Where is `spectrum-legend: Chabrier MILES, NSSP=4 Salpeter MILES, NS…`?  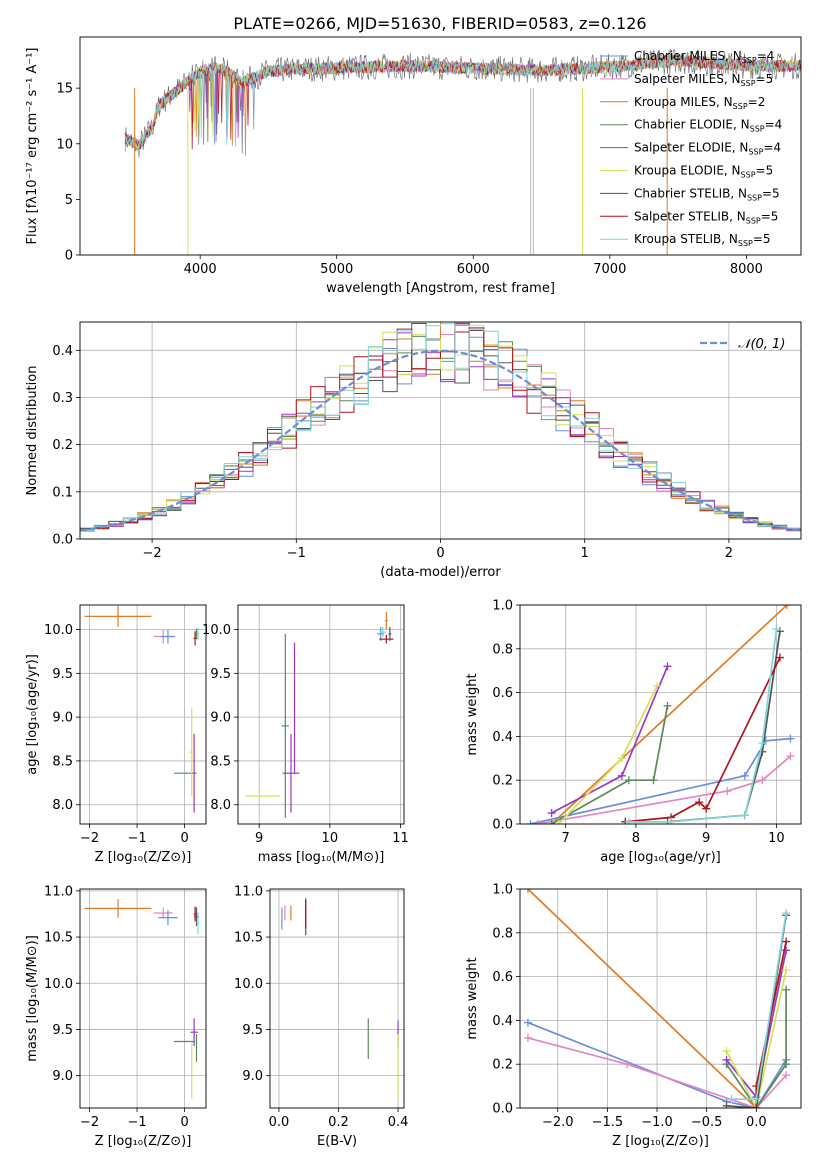 spectrum-legend: Chabrier MILES, NSSP=4 Salpeter MILES, NS… is located at coordinates (691, 148).